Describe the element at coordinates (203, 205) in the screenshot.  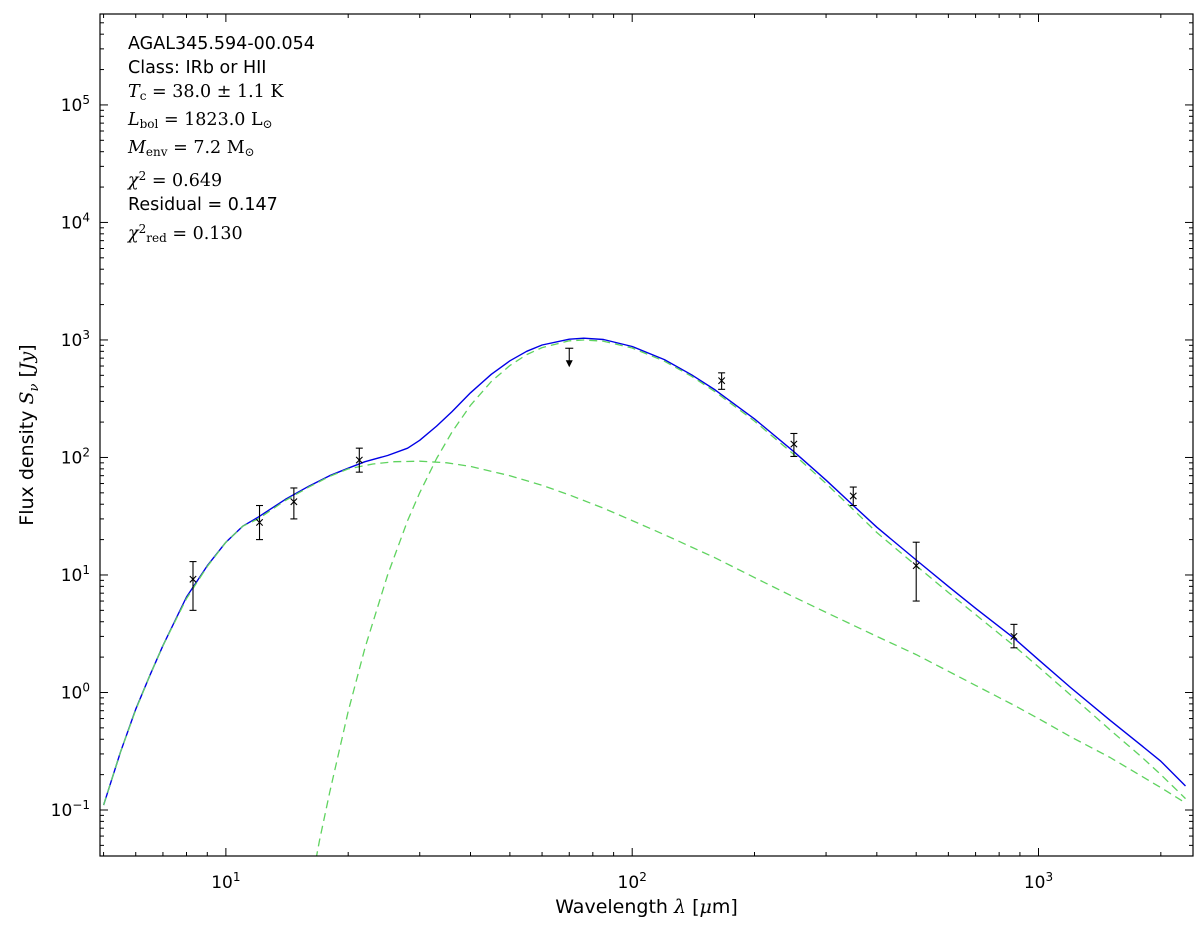
I see `annotation-segment: Residual = 0.147` at that location.